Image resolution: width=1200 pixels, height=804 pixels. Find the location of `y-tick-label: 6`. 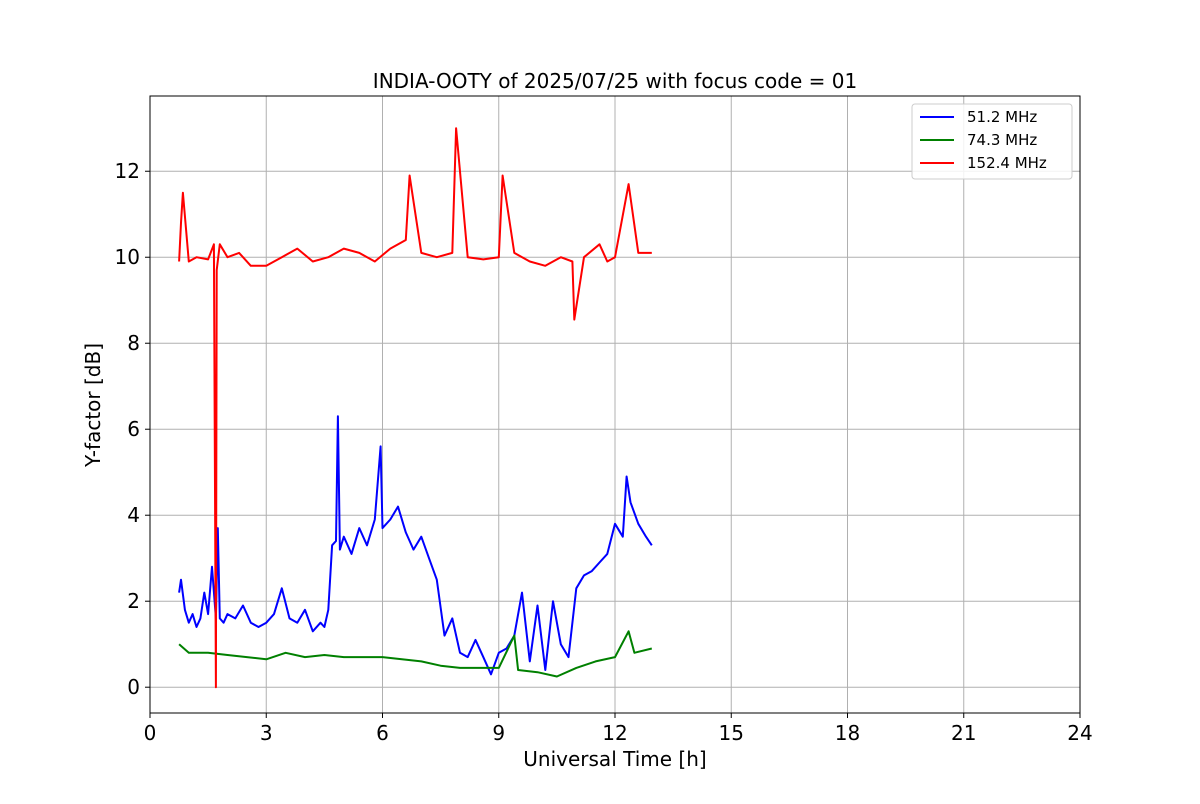

y-tick-label: 6 is located at coordinates (133, 429).